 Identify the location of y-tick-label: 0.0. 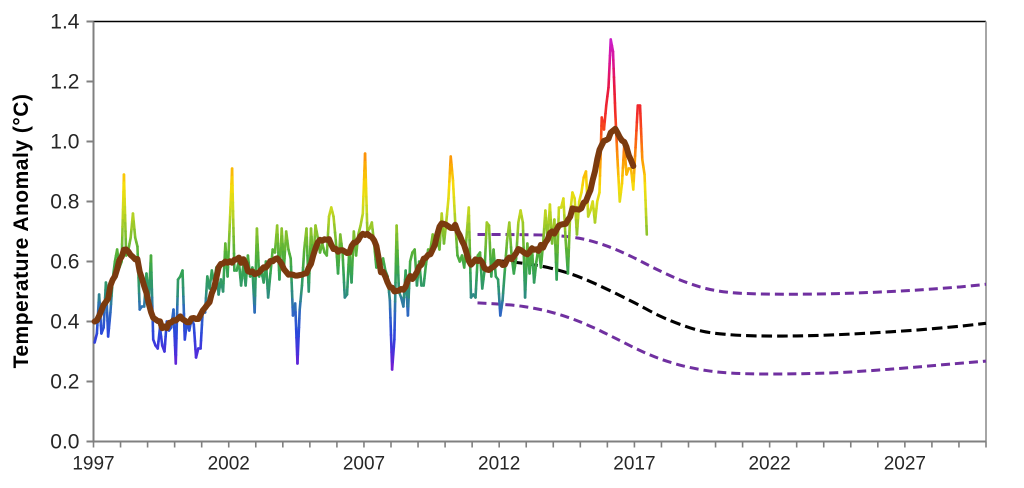
(64, 442).